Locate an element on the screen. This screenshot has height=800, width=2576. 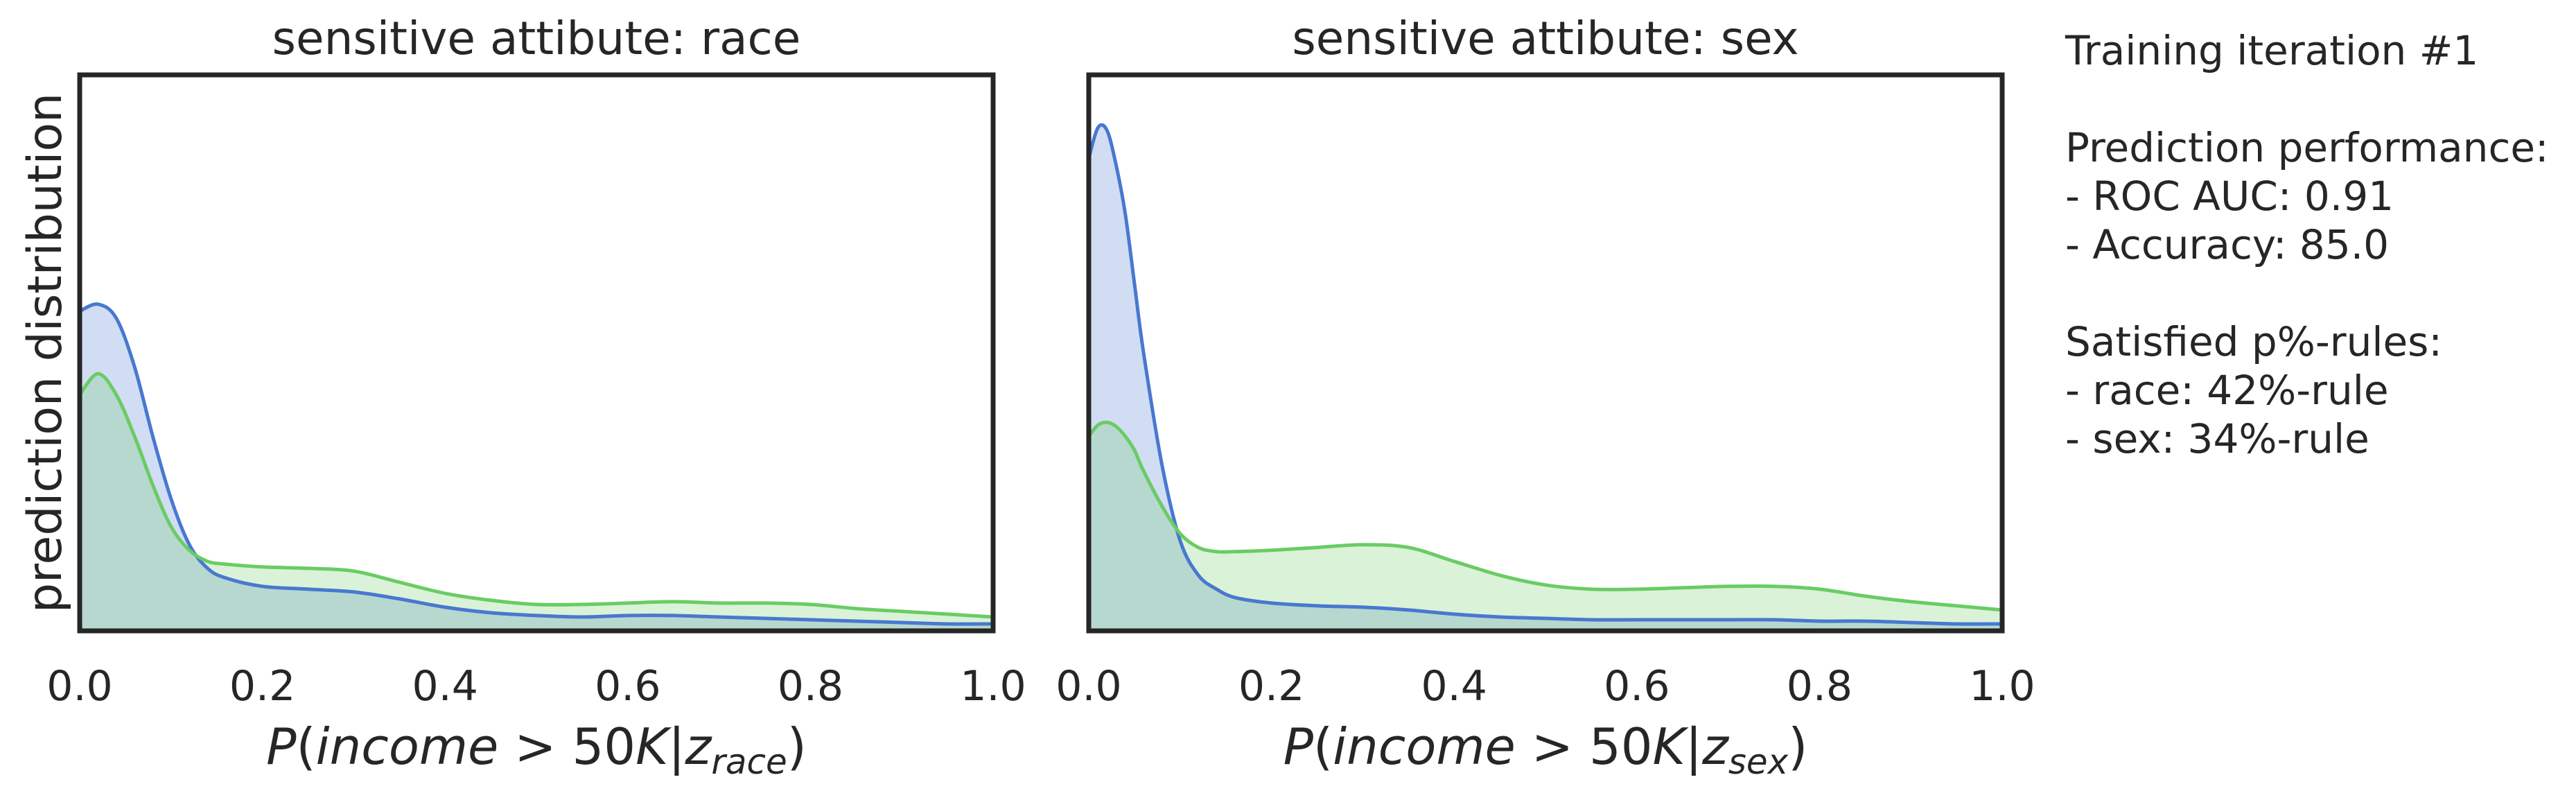
x-tick-label-sex: 0.8 is located at coordinates (1819, 686).